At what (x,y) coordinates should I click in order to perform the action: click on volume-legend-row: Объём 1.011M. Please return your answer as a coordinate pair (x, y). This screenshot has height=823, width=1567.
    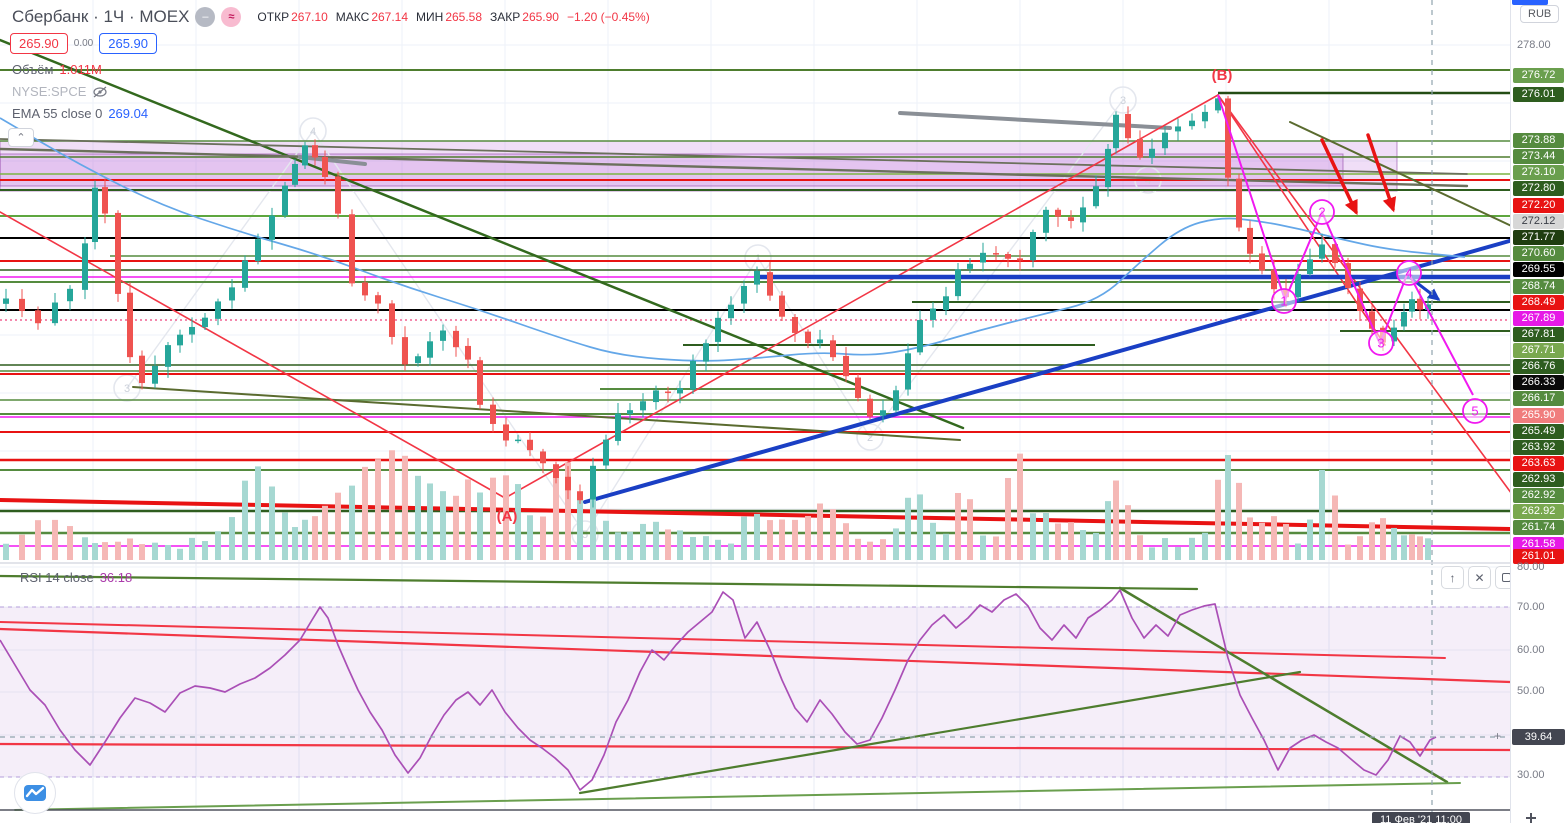
    Looking at the image, I should click on (57, 69).